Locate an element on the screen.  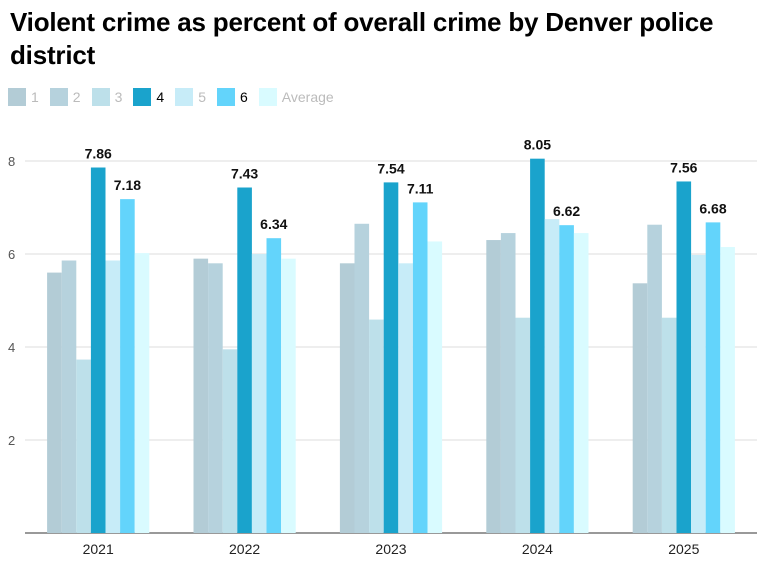
data-label: 7.43 is located at coordinates (244, 174).